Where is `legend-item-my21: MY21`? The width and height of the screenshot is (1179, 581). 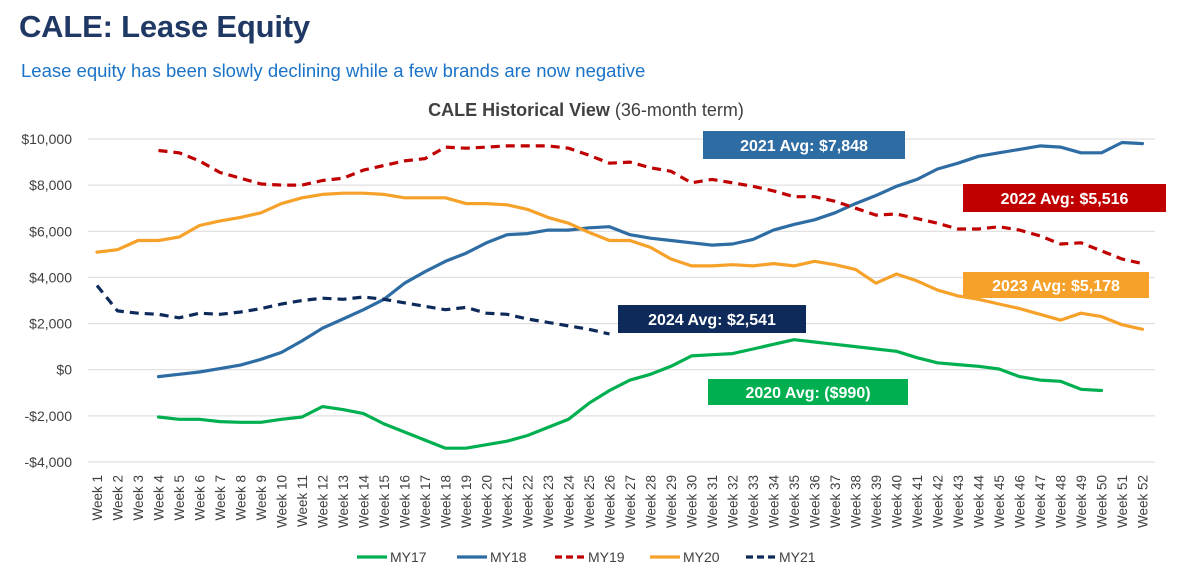 legend-item-my21: MY21 is located at coordinates (781, 557).